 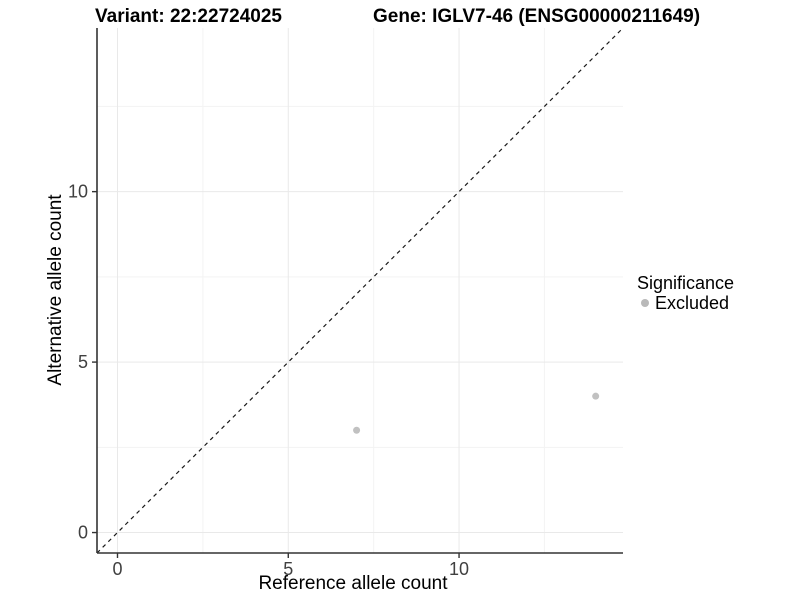 I want to click on legend: Significance Excluded, so click(x=685, y=293).